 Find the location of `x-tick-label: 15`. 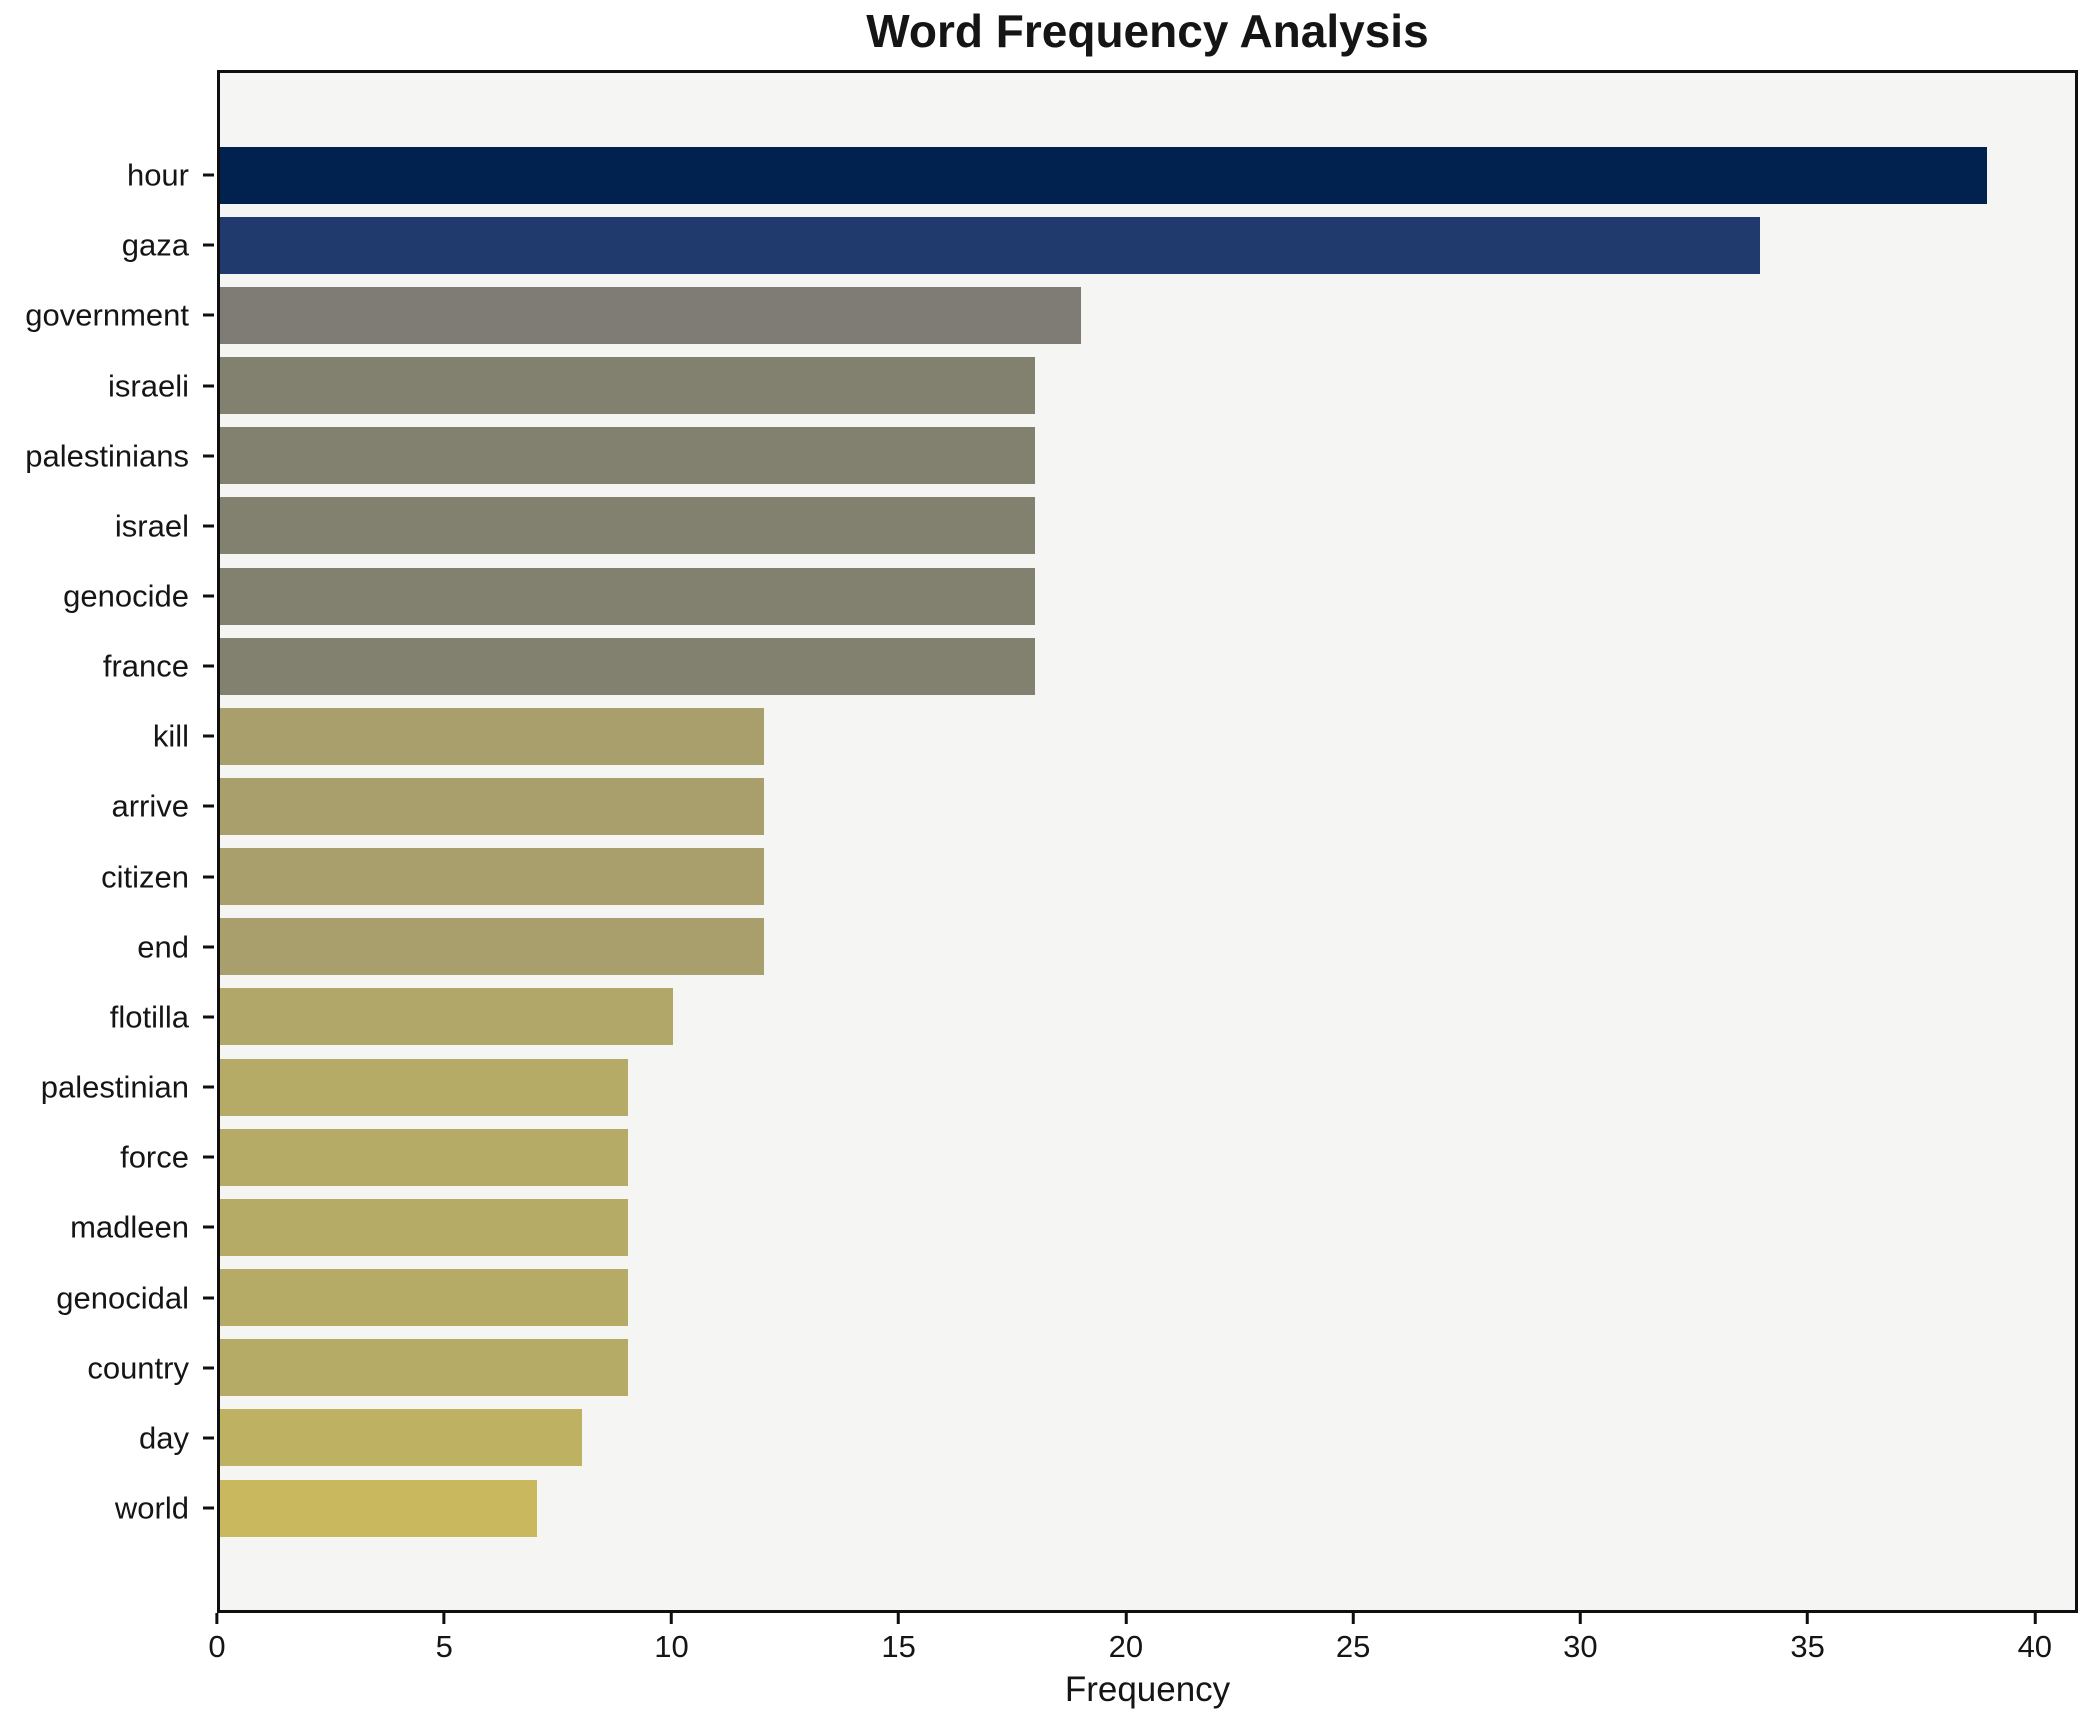

x-tick-label: 15 is located at coordinates (898, 1646).